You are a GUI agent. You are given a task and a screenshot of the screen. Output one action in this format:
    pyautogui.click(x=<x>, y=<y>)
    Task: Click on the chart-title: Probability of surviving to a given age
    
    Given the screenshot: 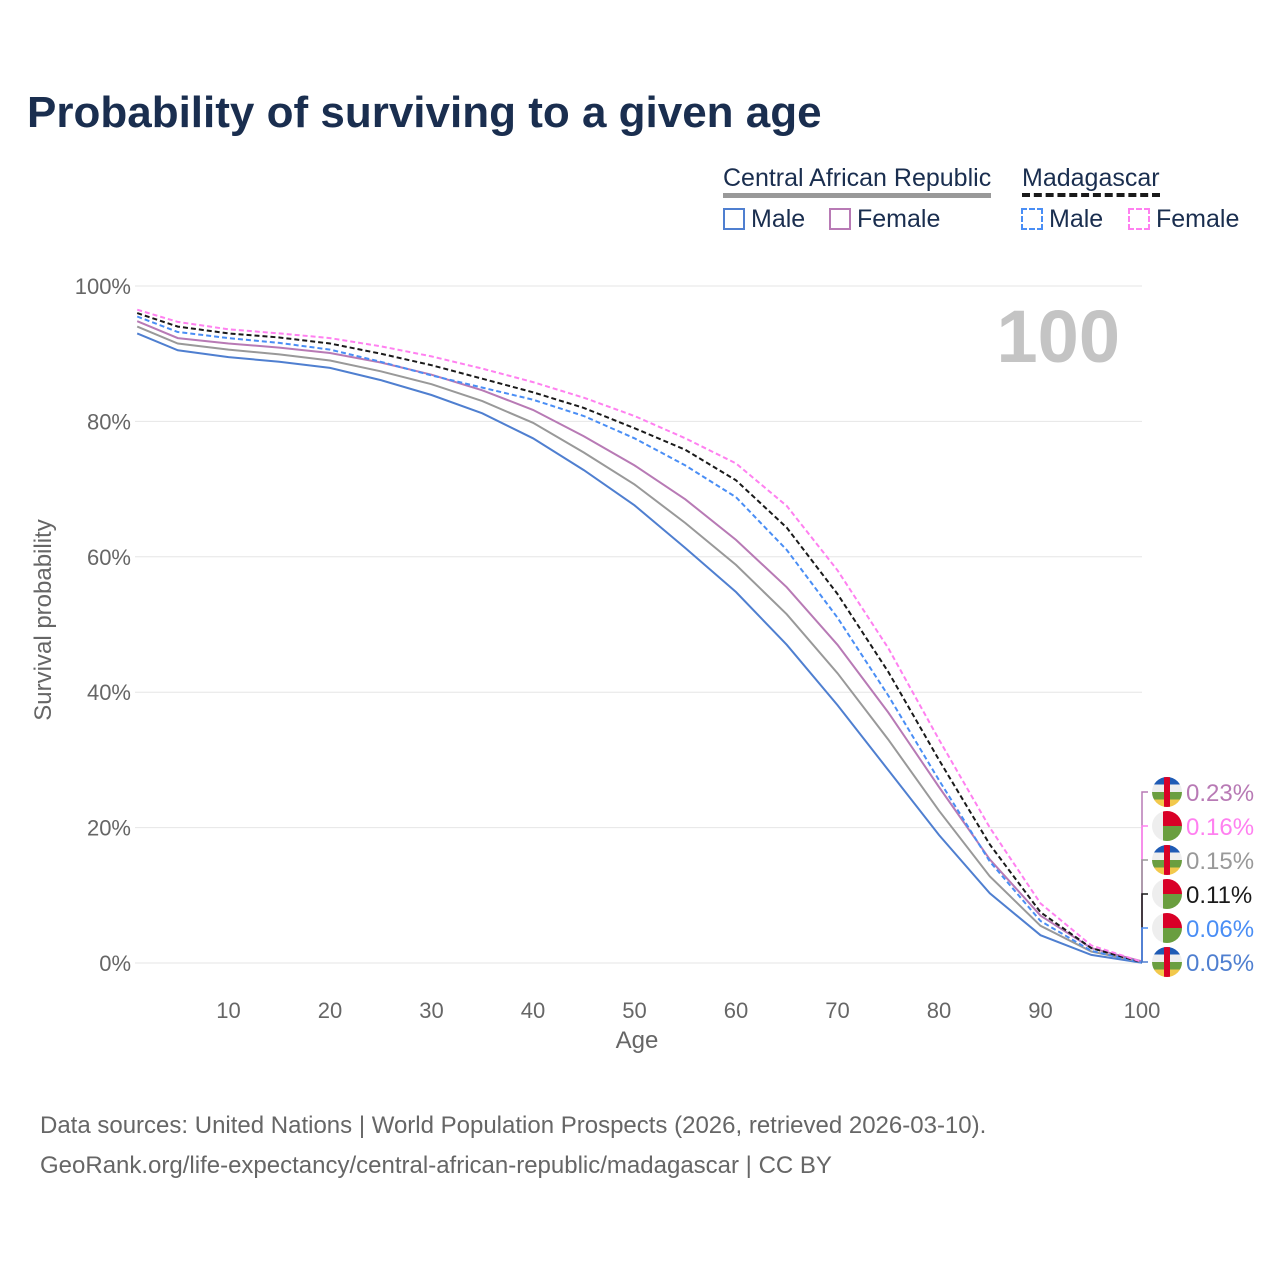 What is the action you would take?
    pyautogui.click(x=424, y=112)
    